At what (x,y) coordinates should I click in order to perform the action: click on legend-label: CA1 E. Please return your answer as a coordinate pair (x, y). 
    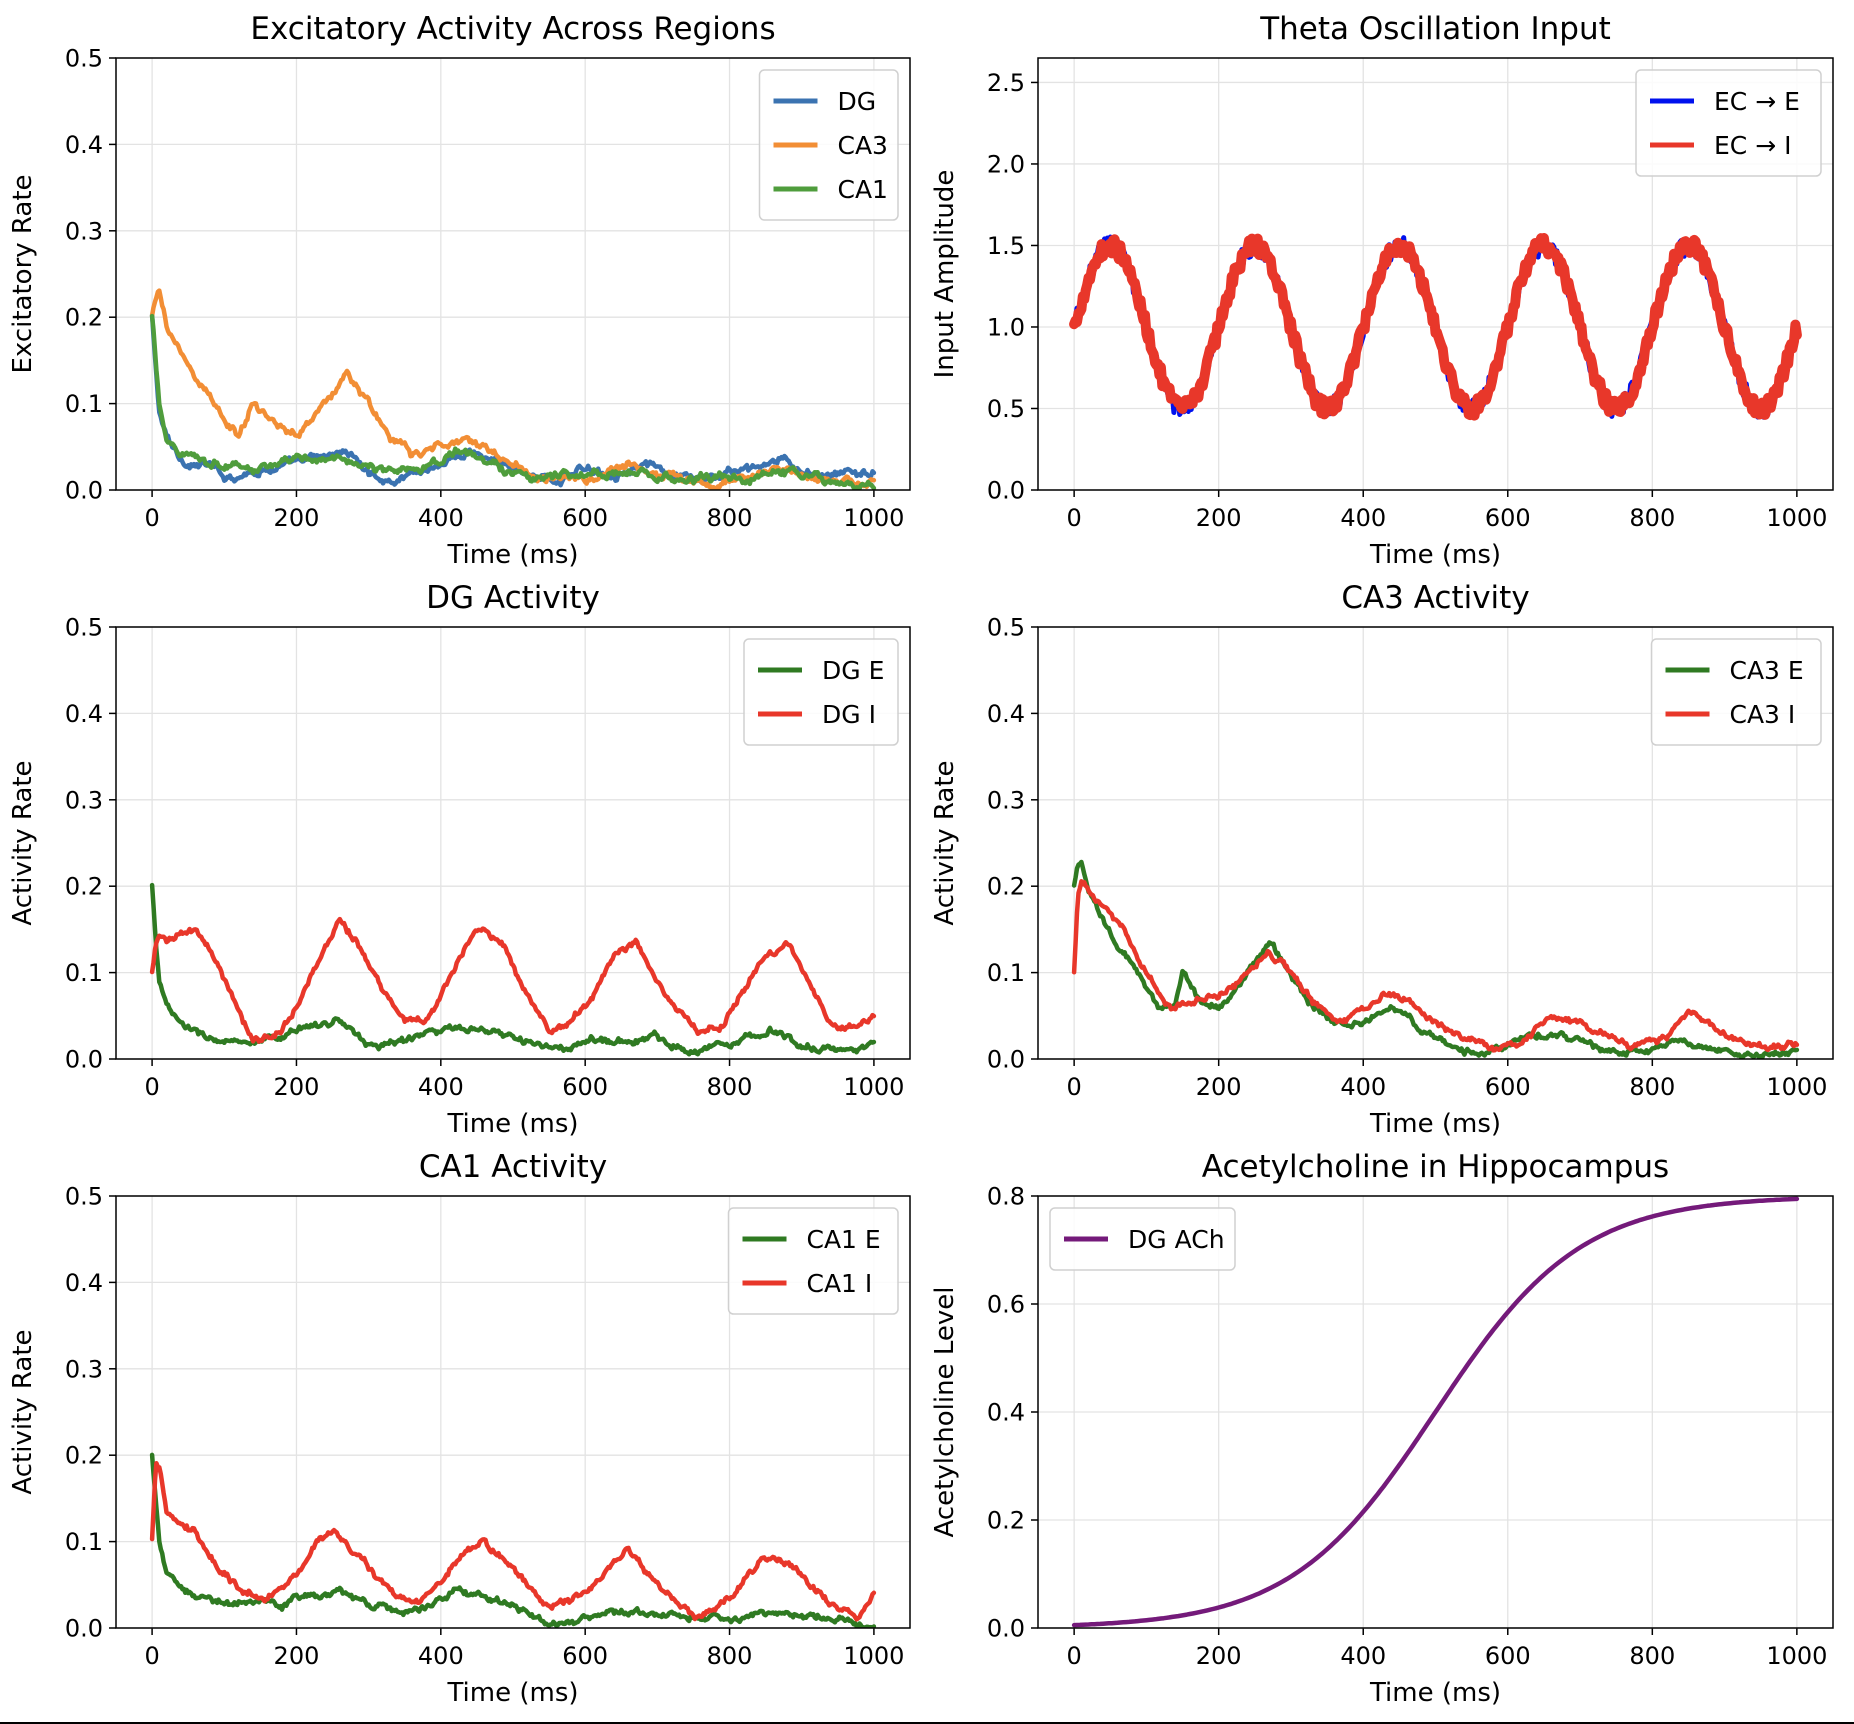
    Looking at the image, I should click on (844, 1239).